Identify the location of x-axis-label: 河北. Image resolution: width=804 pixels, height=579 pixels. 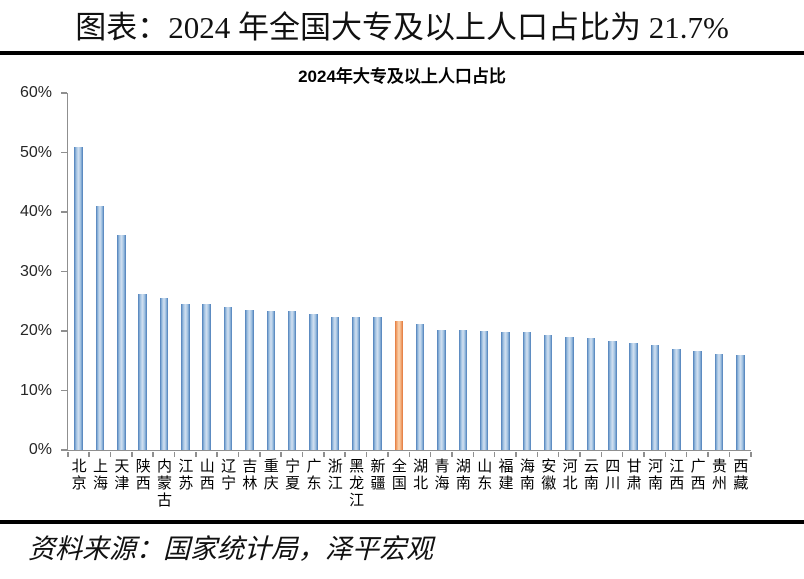
(568, 475).